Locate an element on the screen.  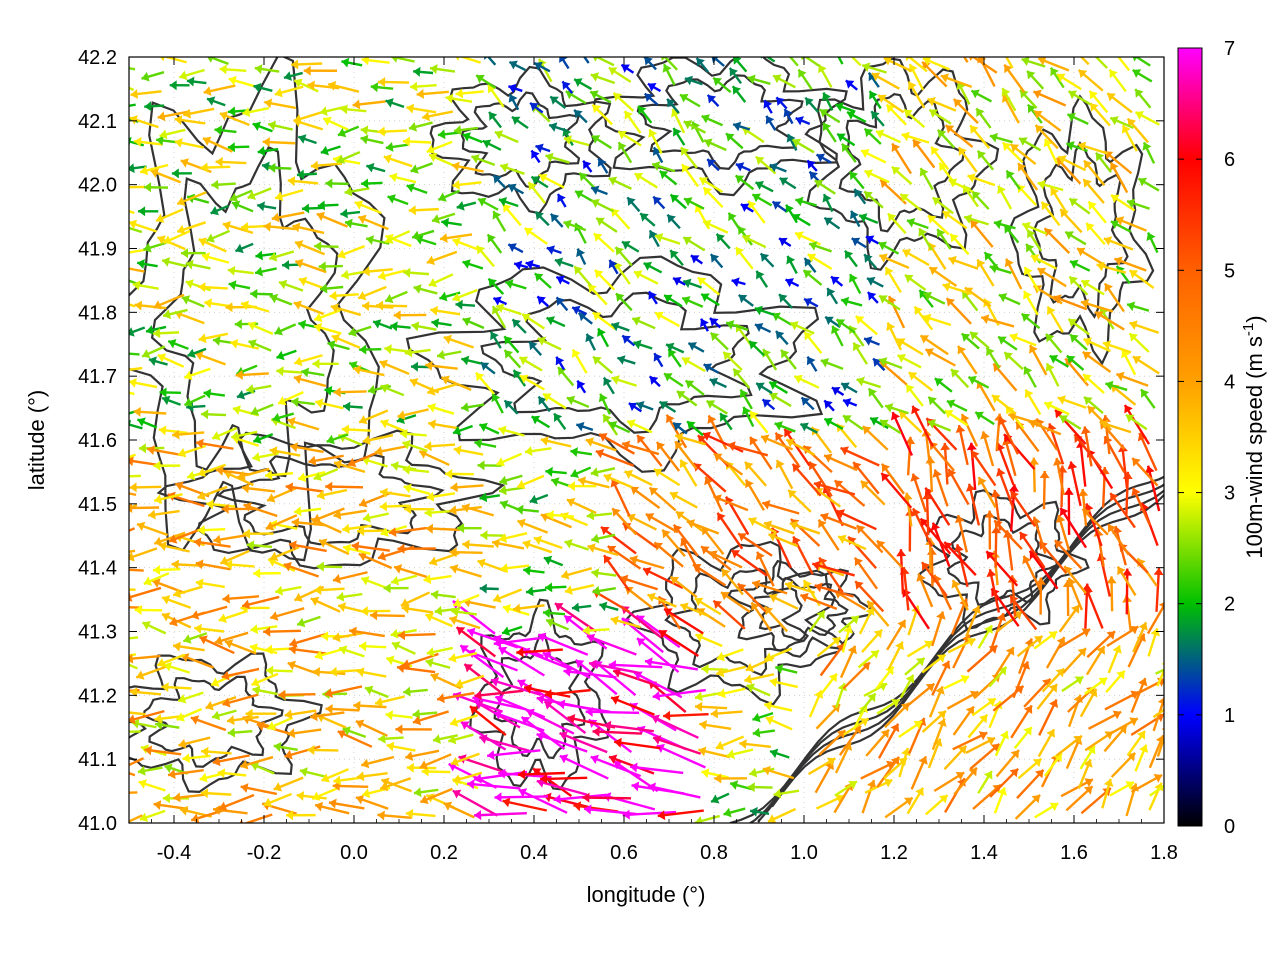
contour-line is located at coordinates (213, 721).